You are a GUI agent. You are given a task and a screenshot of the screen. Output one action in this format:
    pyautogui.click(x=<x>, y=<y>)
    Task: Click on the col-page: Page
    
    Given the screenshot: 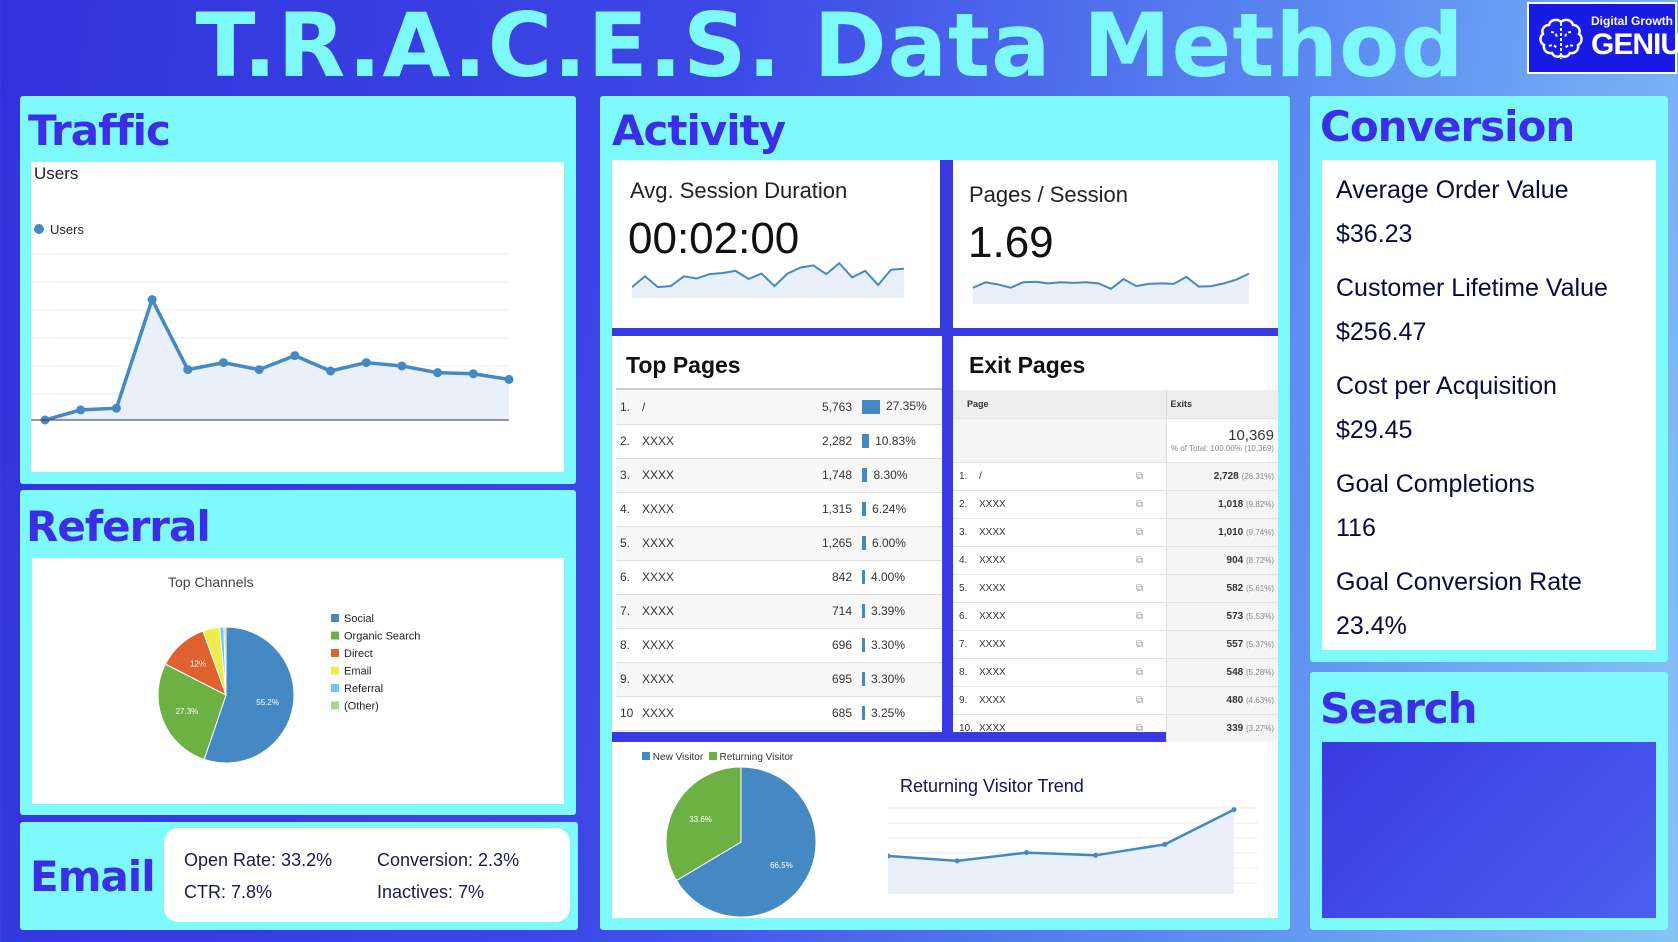 What is the action you would take?
    pyautogui.click(x=1059, y=404)
    